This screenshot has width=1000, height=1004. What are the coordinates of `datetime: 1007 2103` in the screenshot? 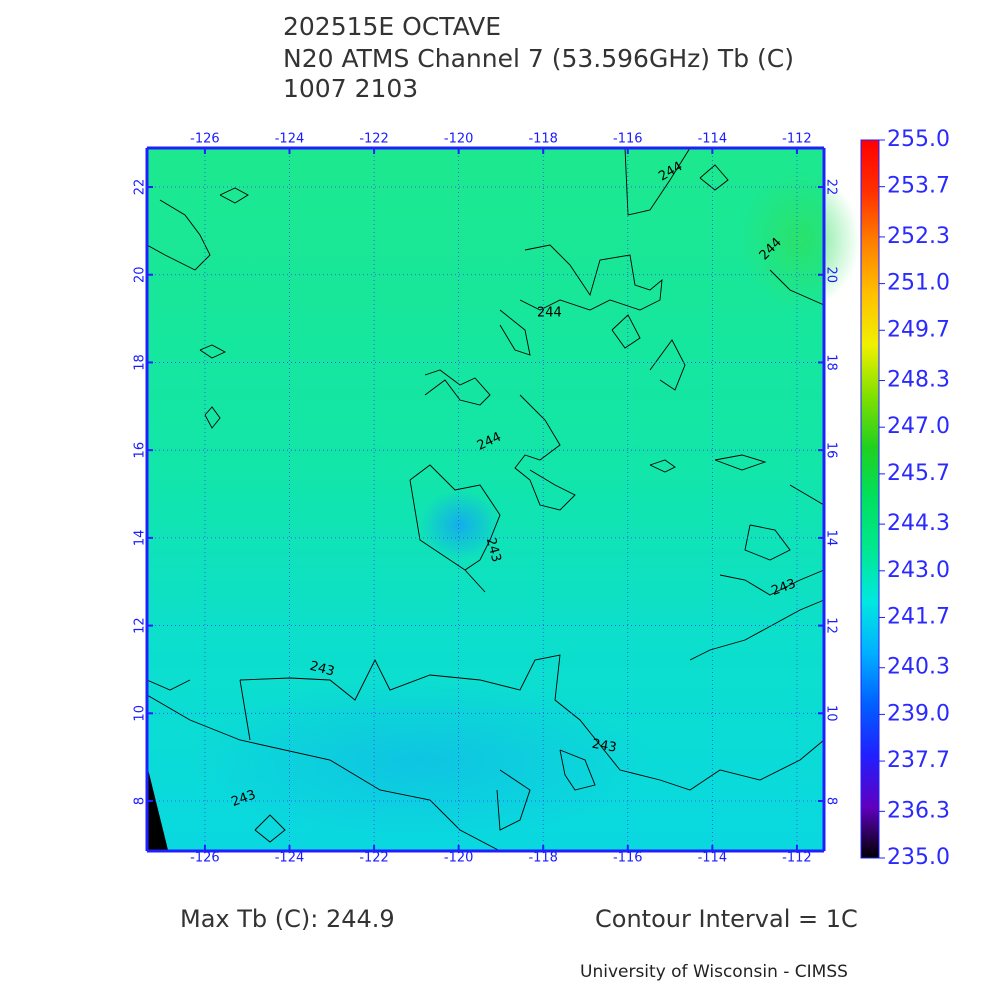 It's located at (350, 88).